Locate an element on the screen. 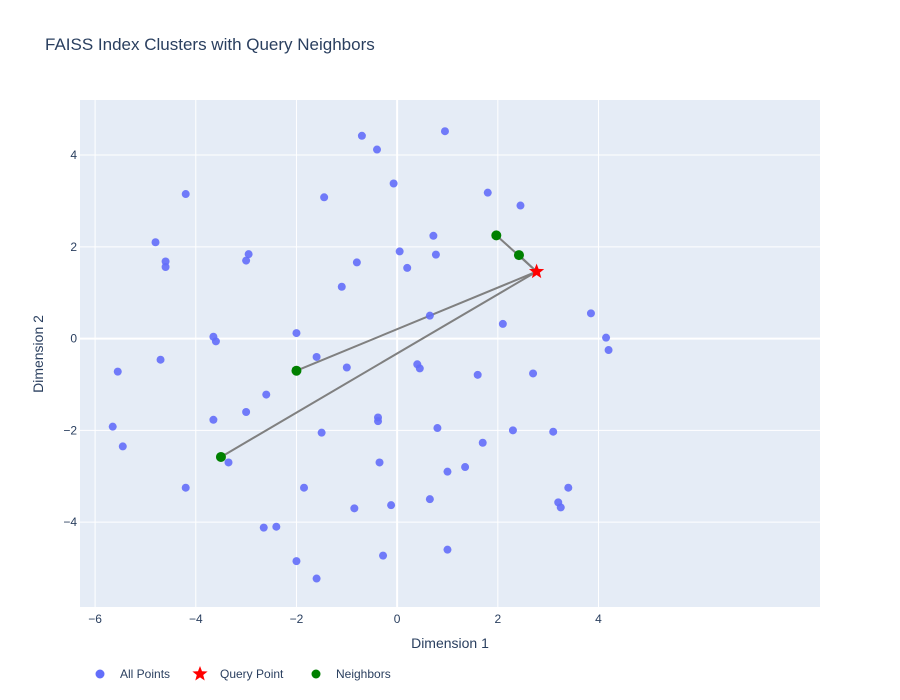  x-tick-label: −6 is located at coordinates (95, 619).